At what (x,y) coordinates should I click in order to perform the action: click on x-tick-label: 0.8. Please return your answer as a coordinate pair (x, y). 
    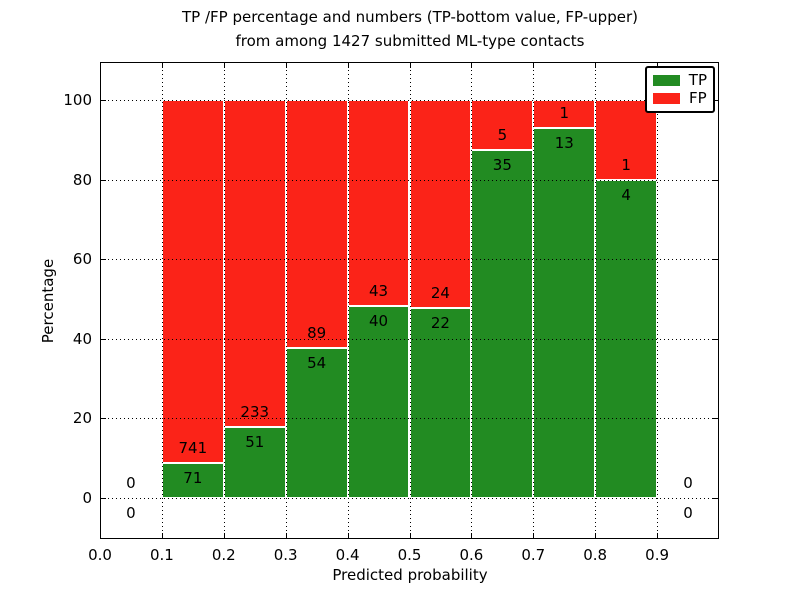
    Looking at the image, I should click on (595, 555).